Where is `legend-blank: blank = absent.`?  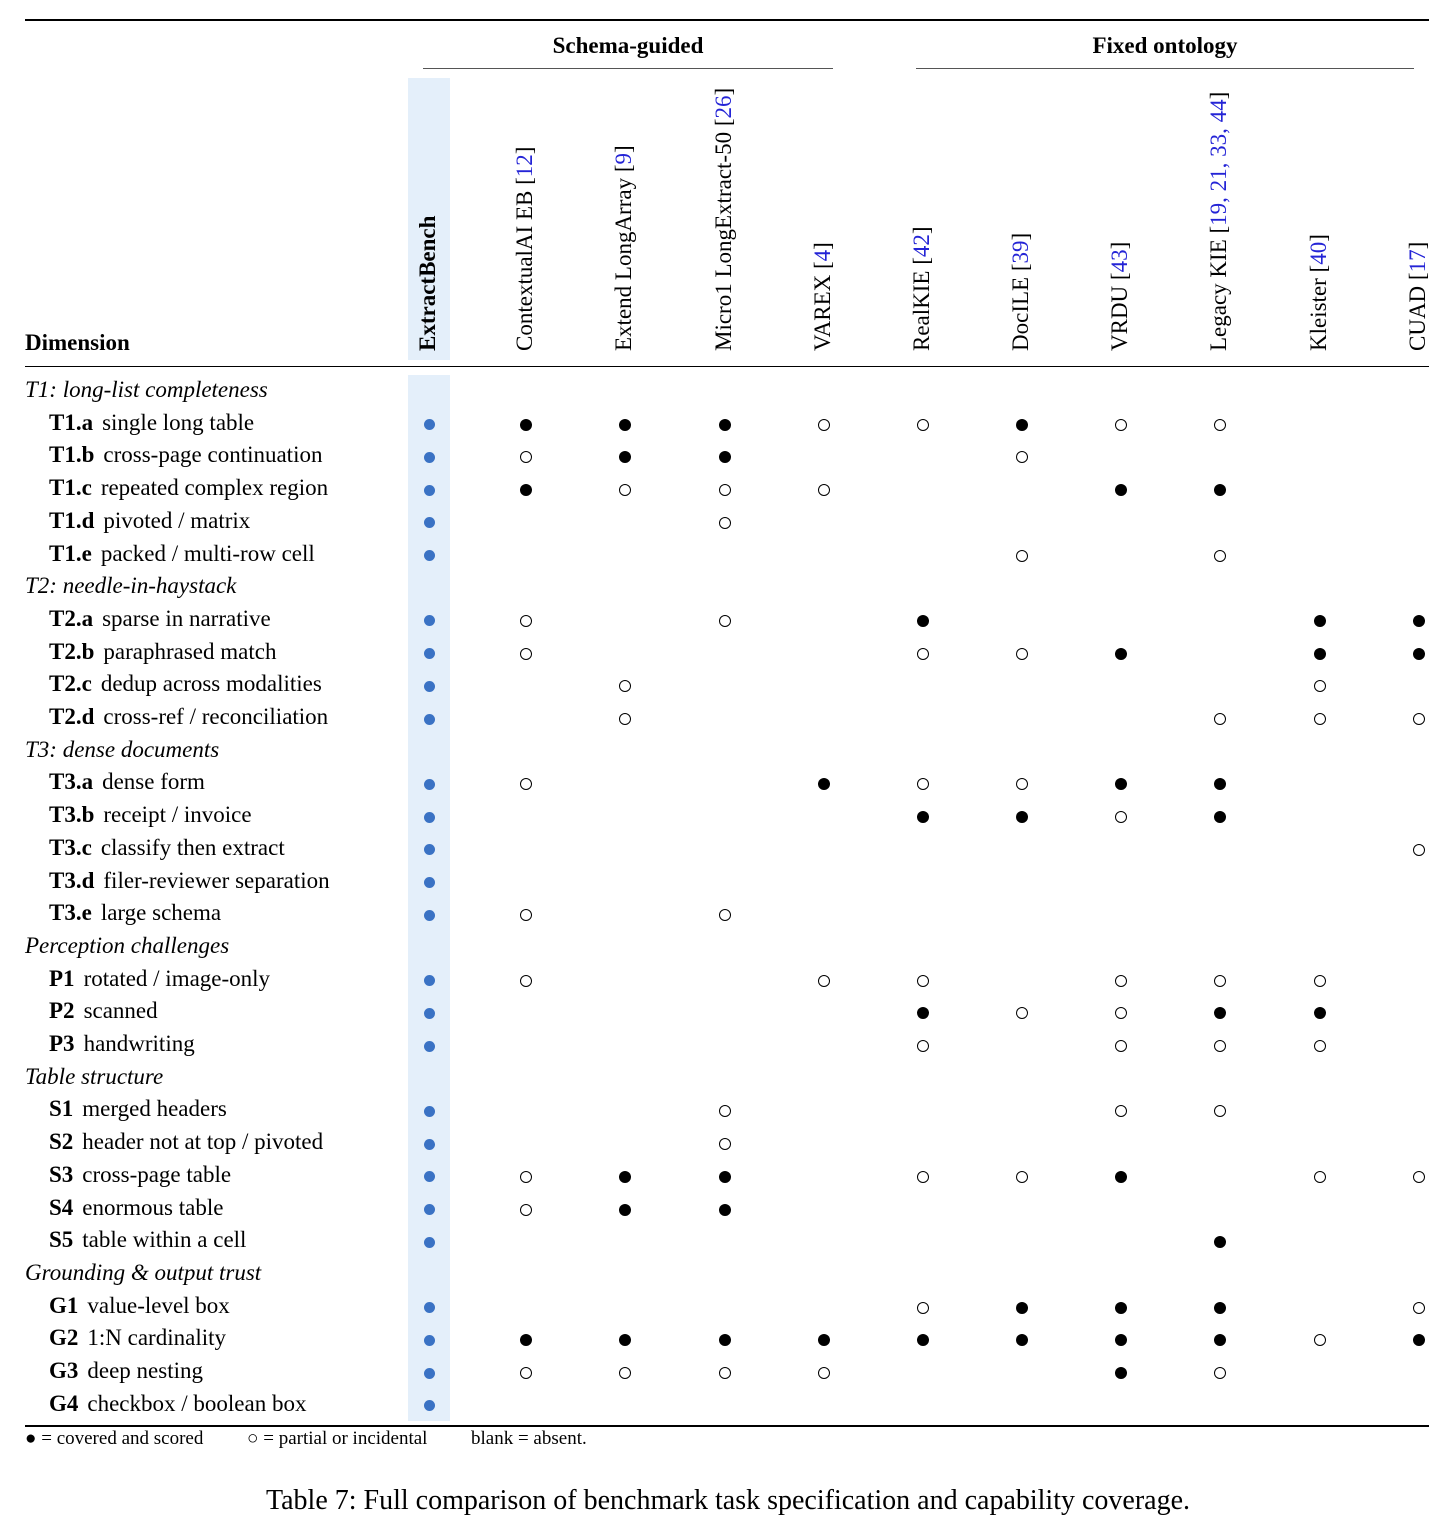 legend-blank: blank = absent. is located at coordinates (529, 1438).